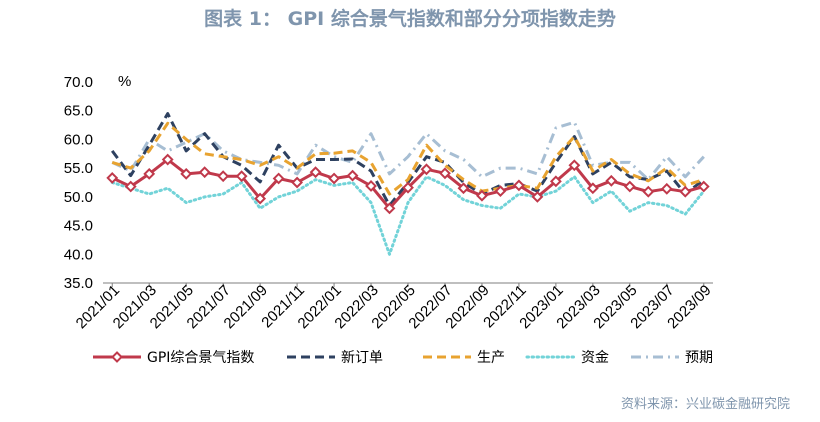 The width and height of the screenshot is (820, 422). Describe the element at coordinates (78, 111) in the screenshot. I see `y-tick-label: 65.0` at that location.